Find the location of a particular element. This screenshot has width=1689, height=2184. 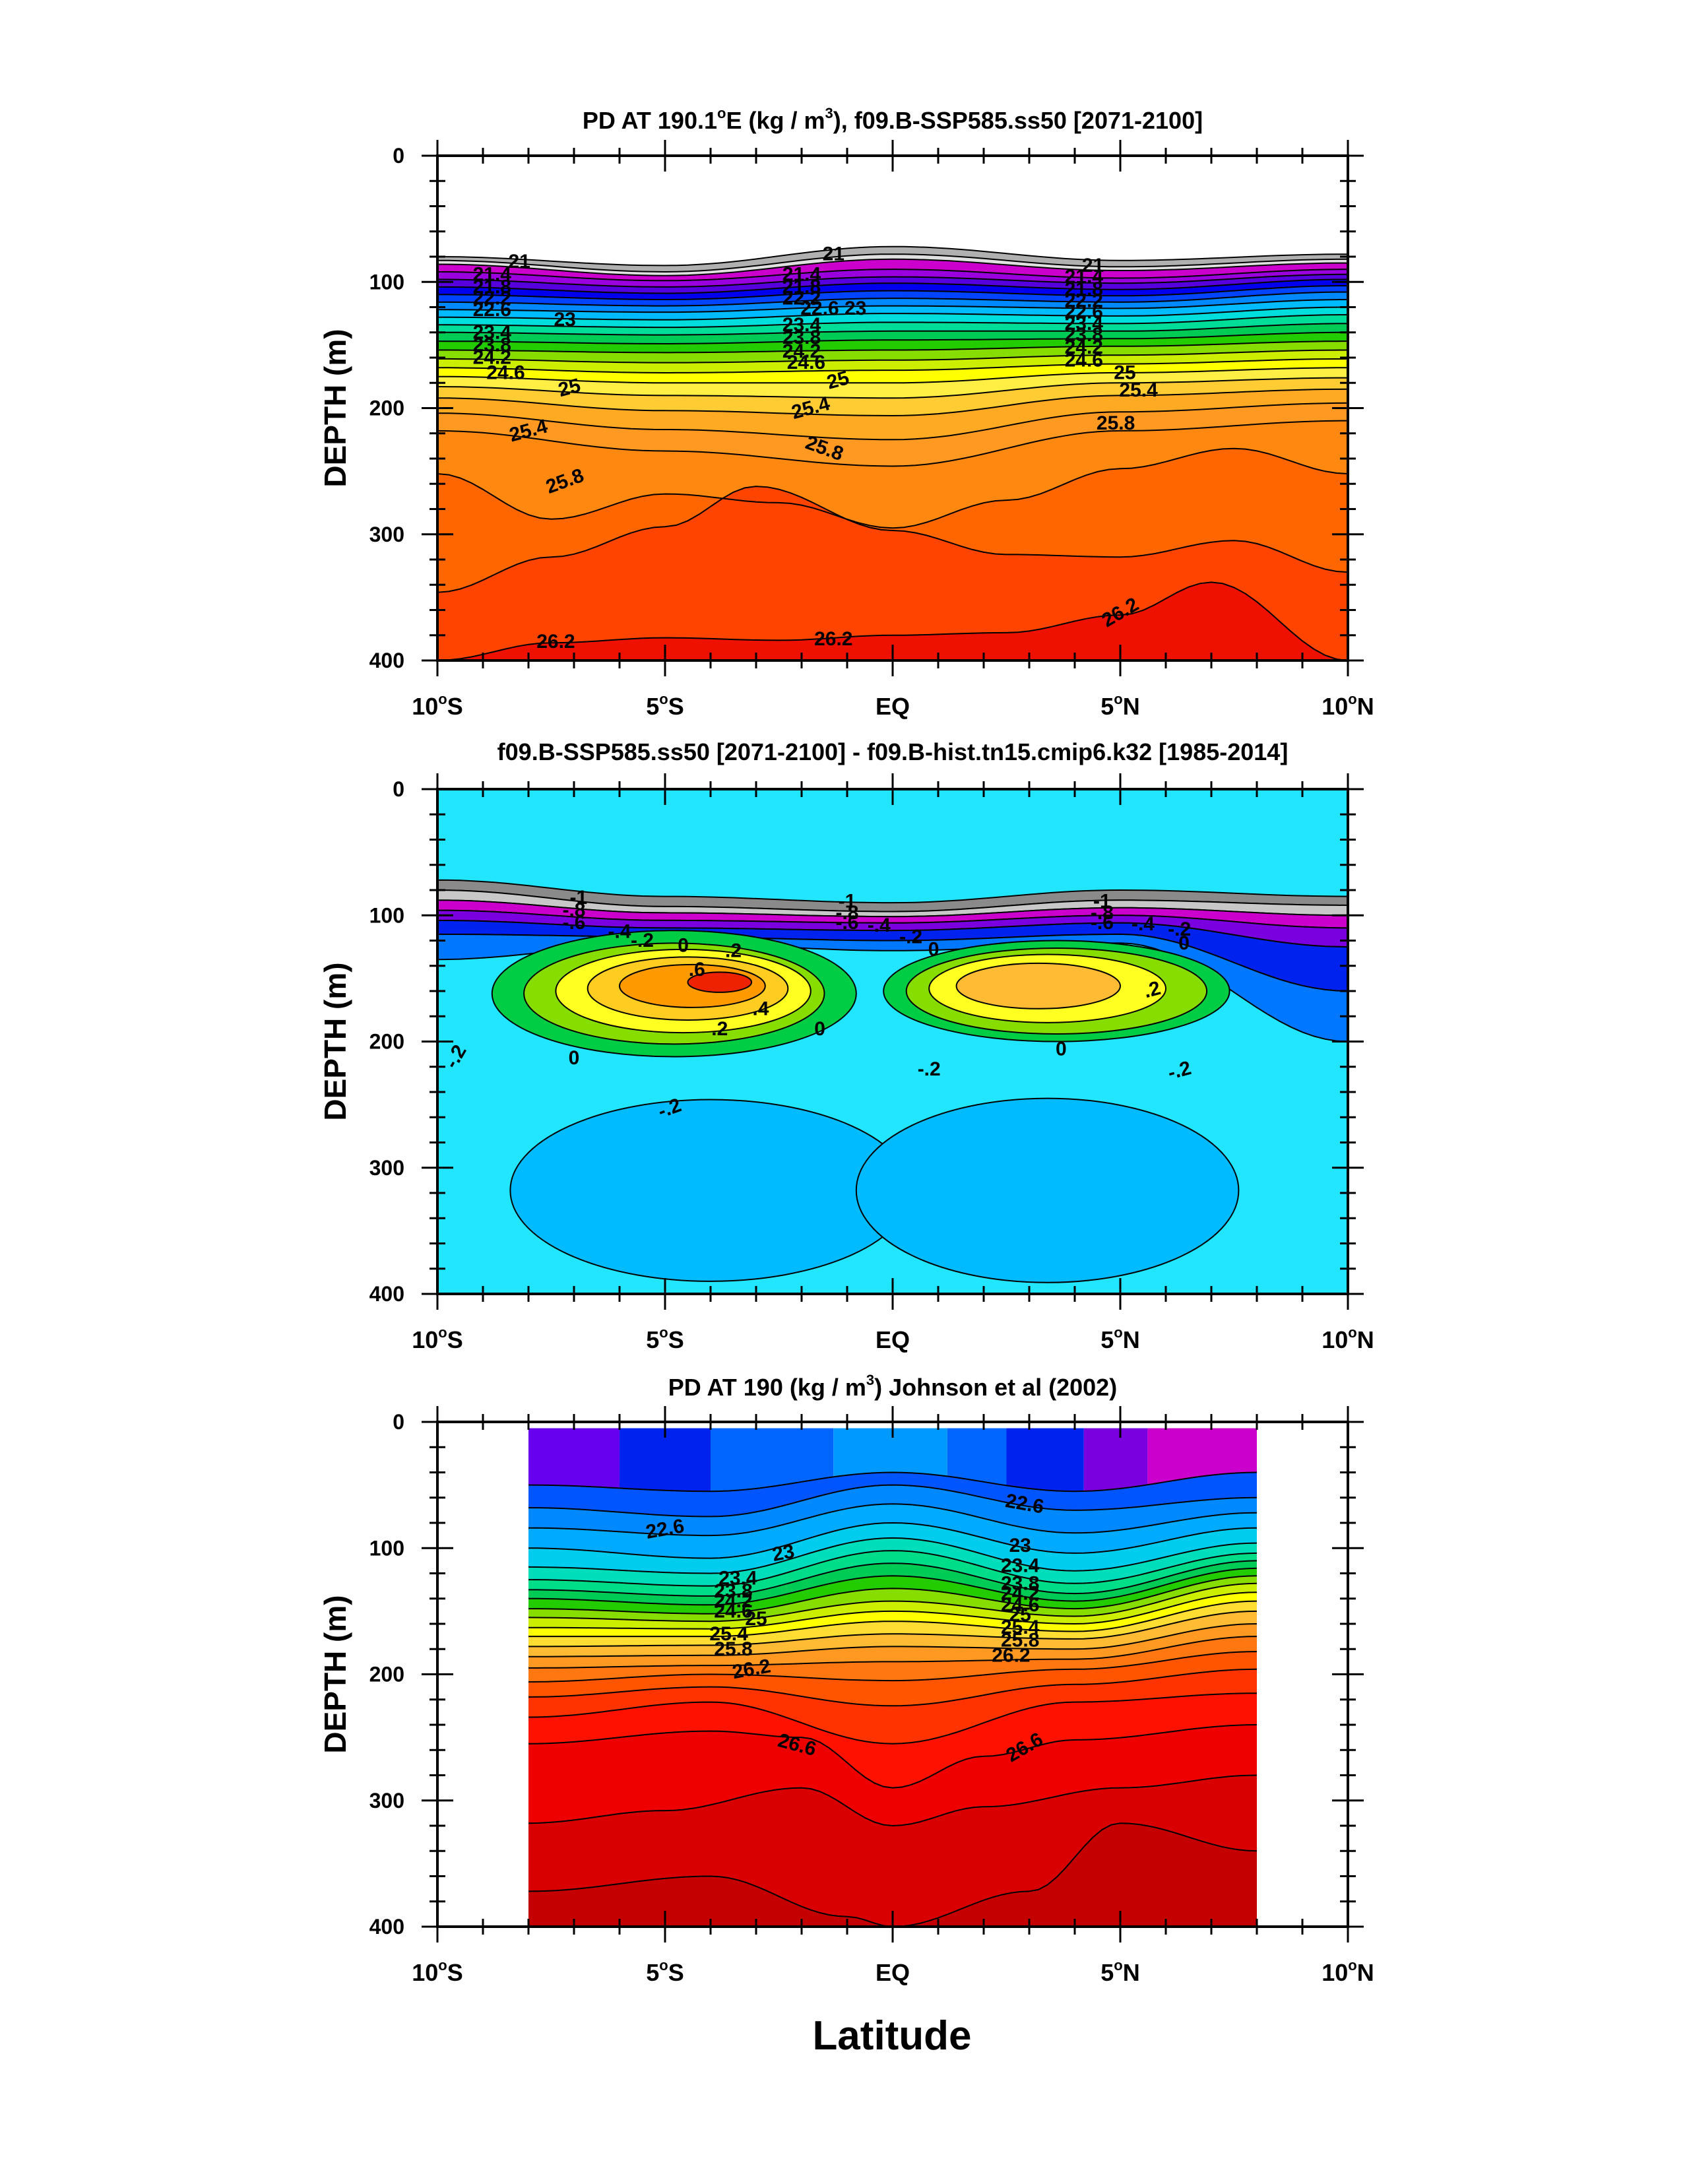

contour-label: 22.6 is located at coordinates (492, 310).